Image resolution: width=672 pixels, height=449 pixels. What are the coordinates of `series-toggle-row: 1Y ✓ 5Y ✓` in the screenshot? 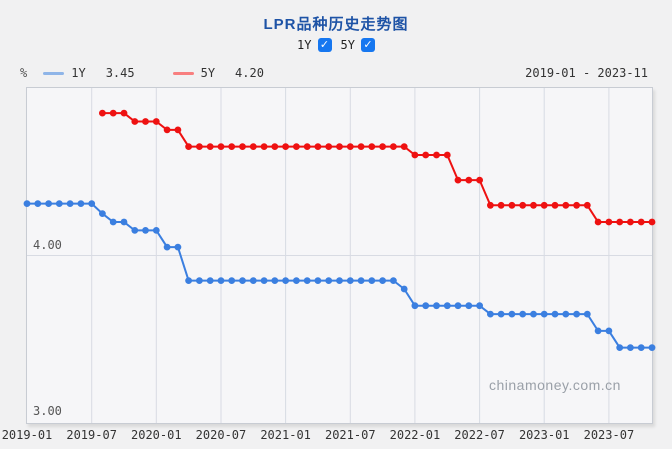 It's located at (336, 45).